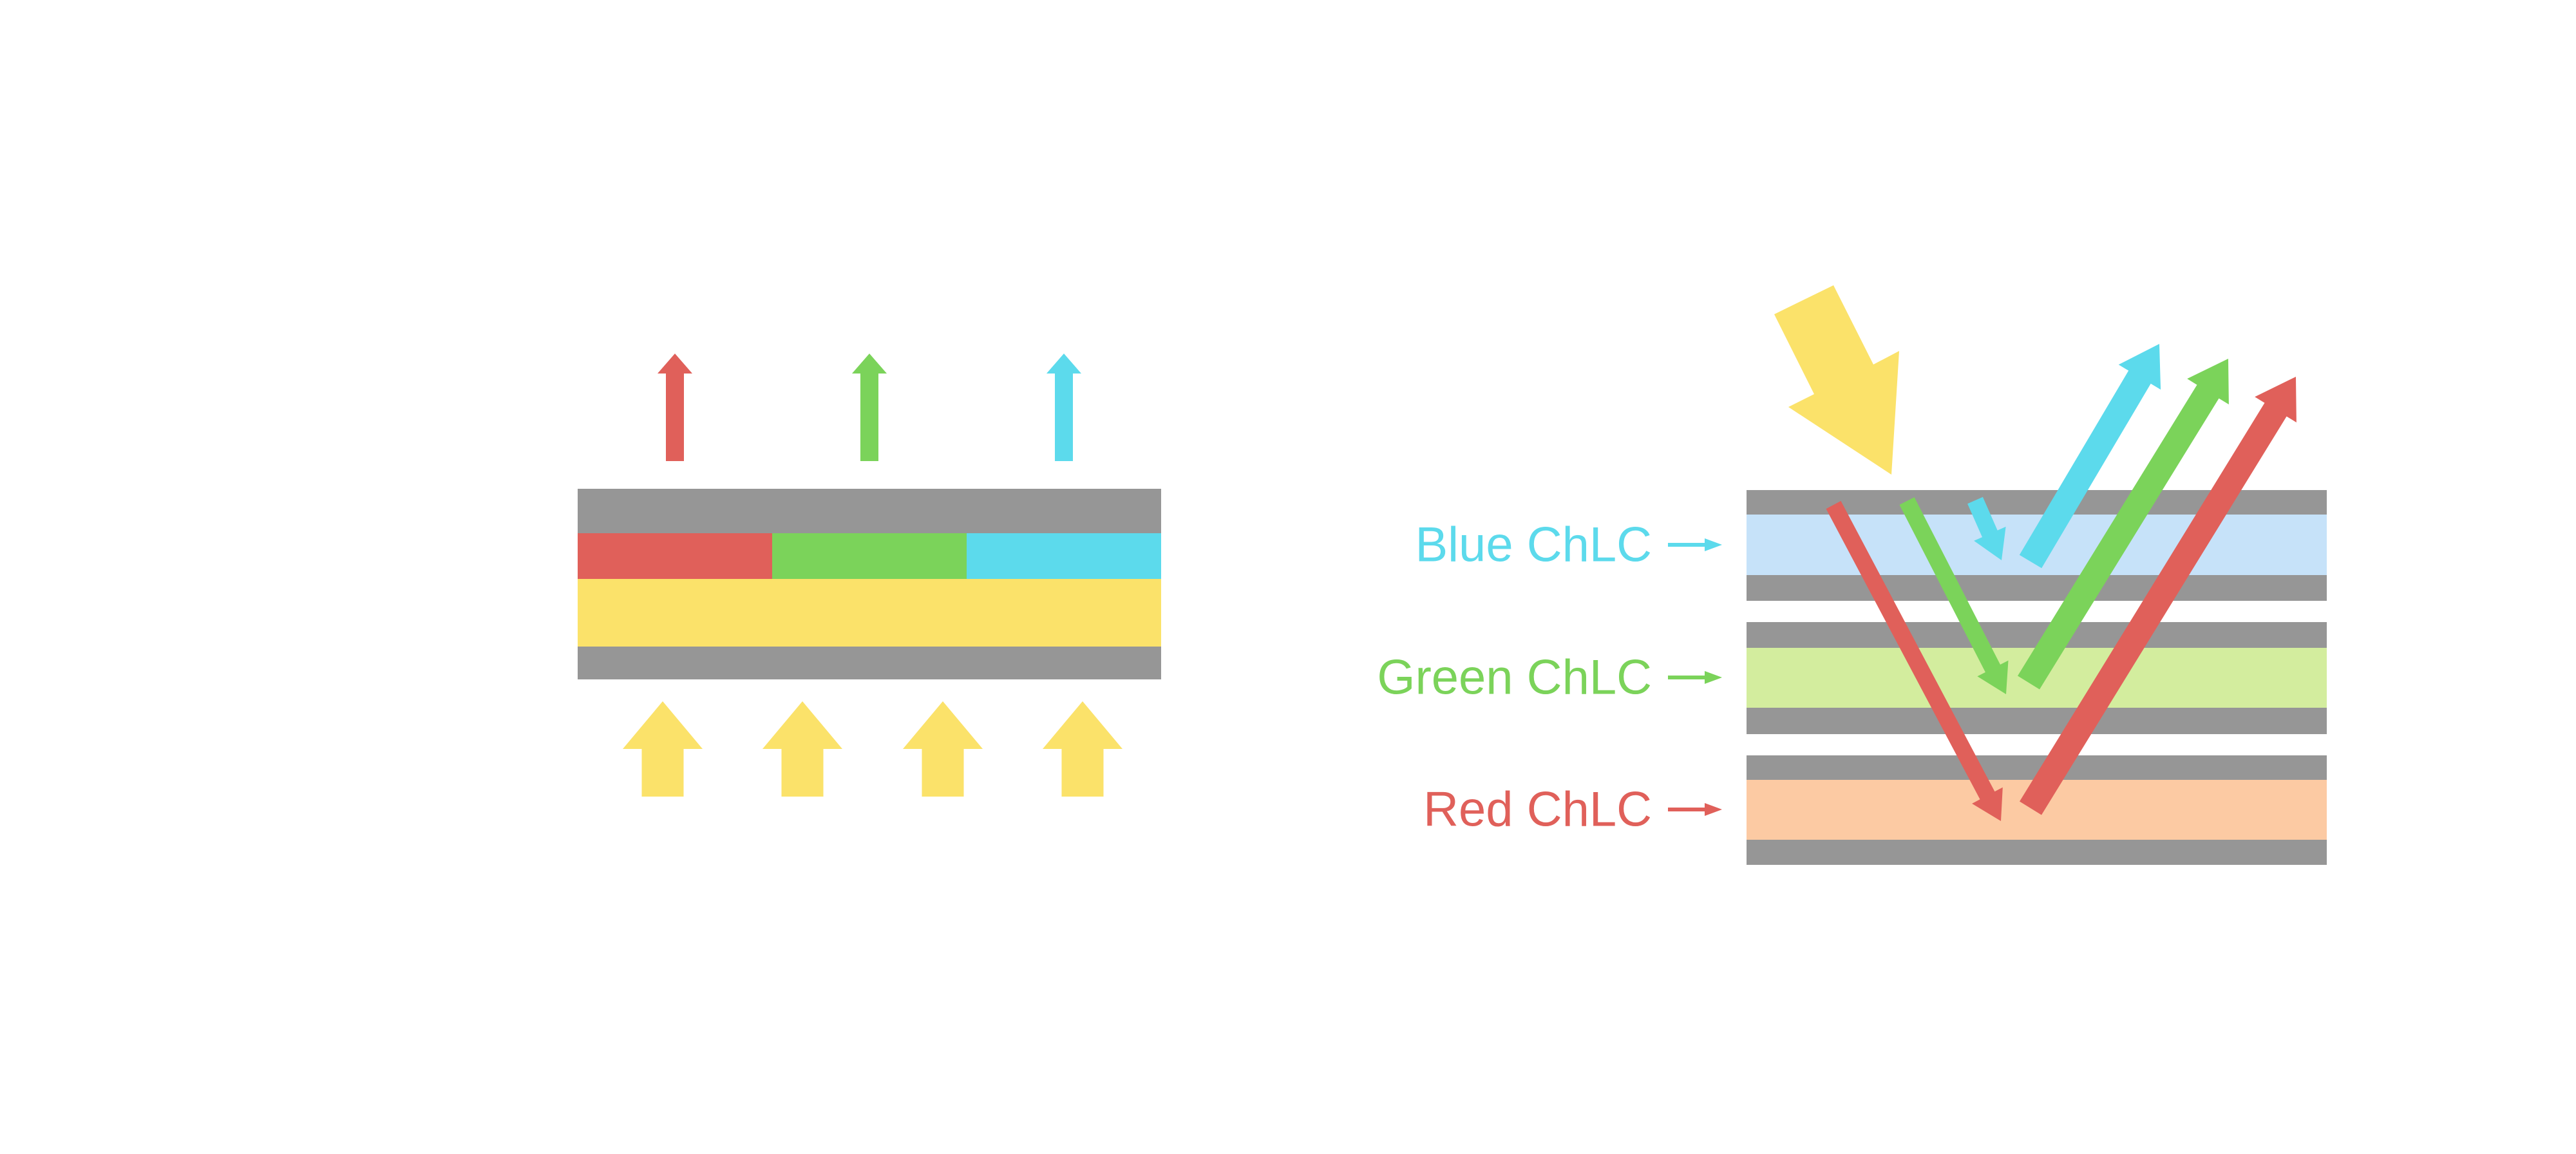 This screenshot has height=1154, width=2576. I want to click on green-reflected-arrow-icon, so click(2123, 524).